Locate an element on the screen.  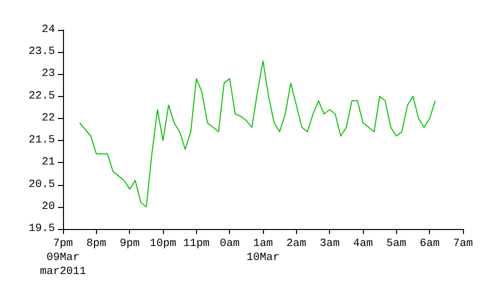
y-tick-label: 19.5 is located at coordinates (41, 229).